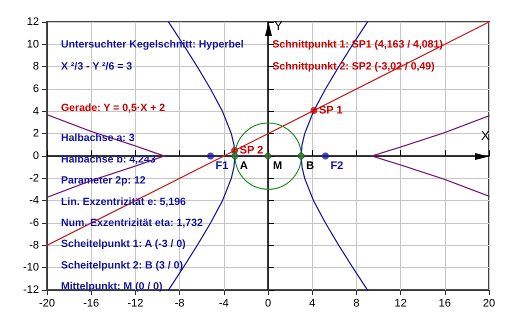  What do you see at coordinates (34, 223) in the screenshot?
I see `y-tick-label: -6` at bounding box center [34, 223].